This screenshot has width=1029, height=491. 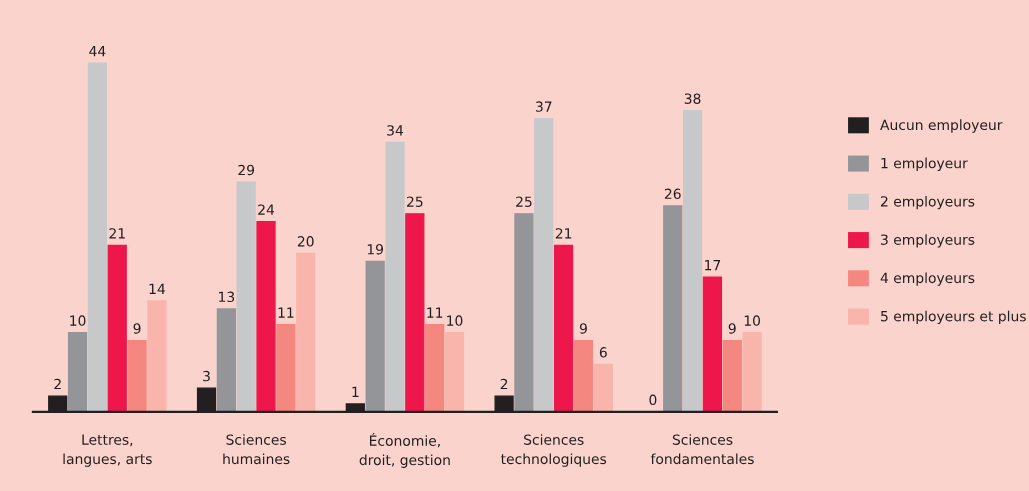 What do you see at coordinates (928, 202) in the screenshot?
I see `legend-label: 2 employeurs` at bounding box center [928, 202].